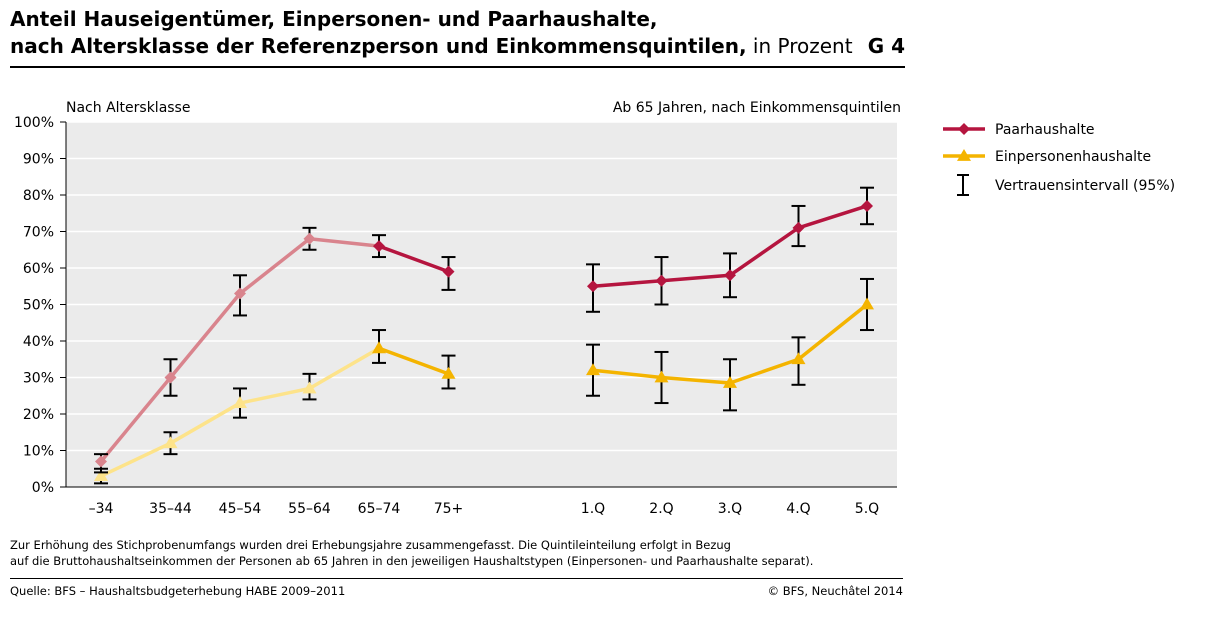  I want to click on y-tick-label: 90%, so click(38, 160).